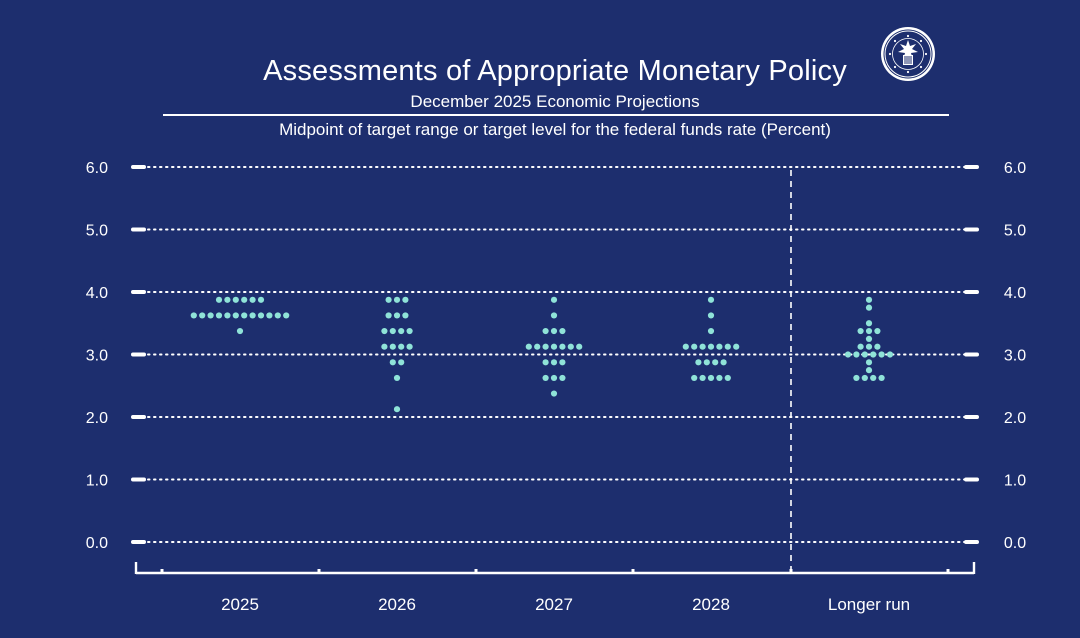  I want to click on y-tick-label-right: 2.0, so click(1015, 418).